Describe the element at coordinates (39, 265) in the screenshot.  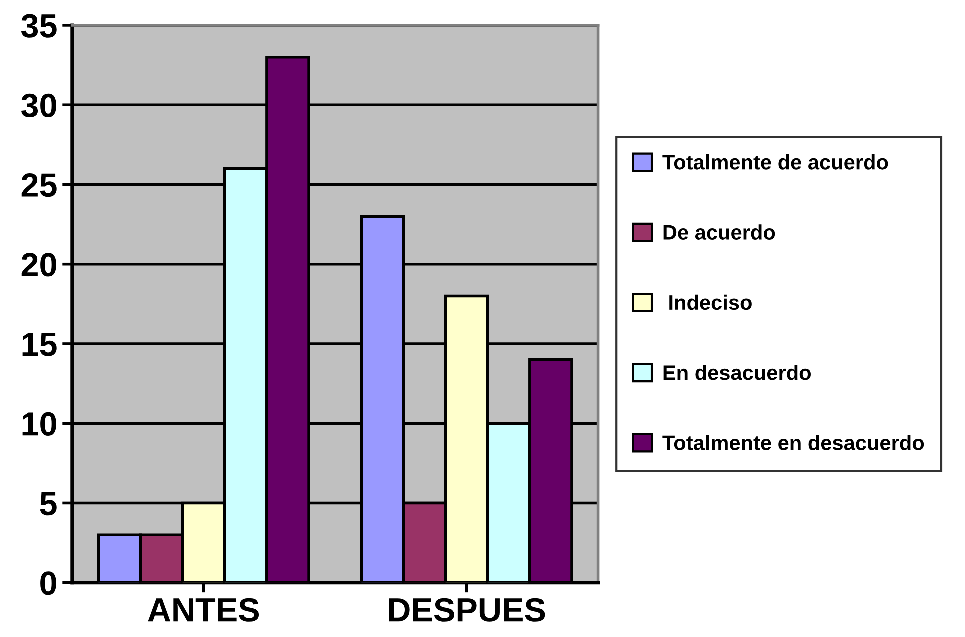
I see `y-tick-label: 20` at that location.